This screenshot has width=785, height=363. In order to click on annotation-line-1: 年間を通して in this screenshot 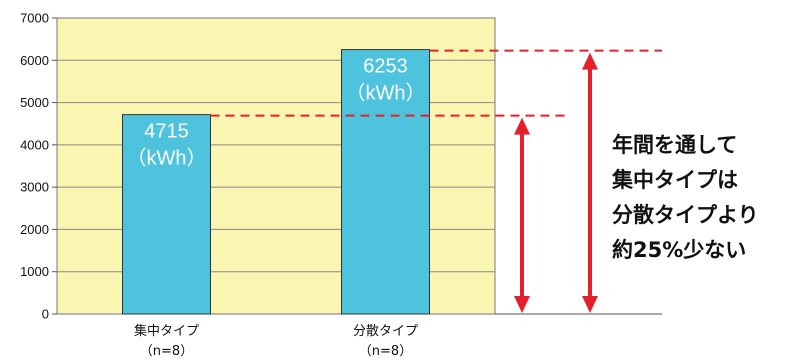, I will do `click(675, 145)`.